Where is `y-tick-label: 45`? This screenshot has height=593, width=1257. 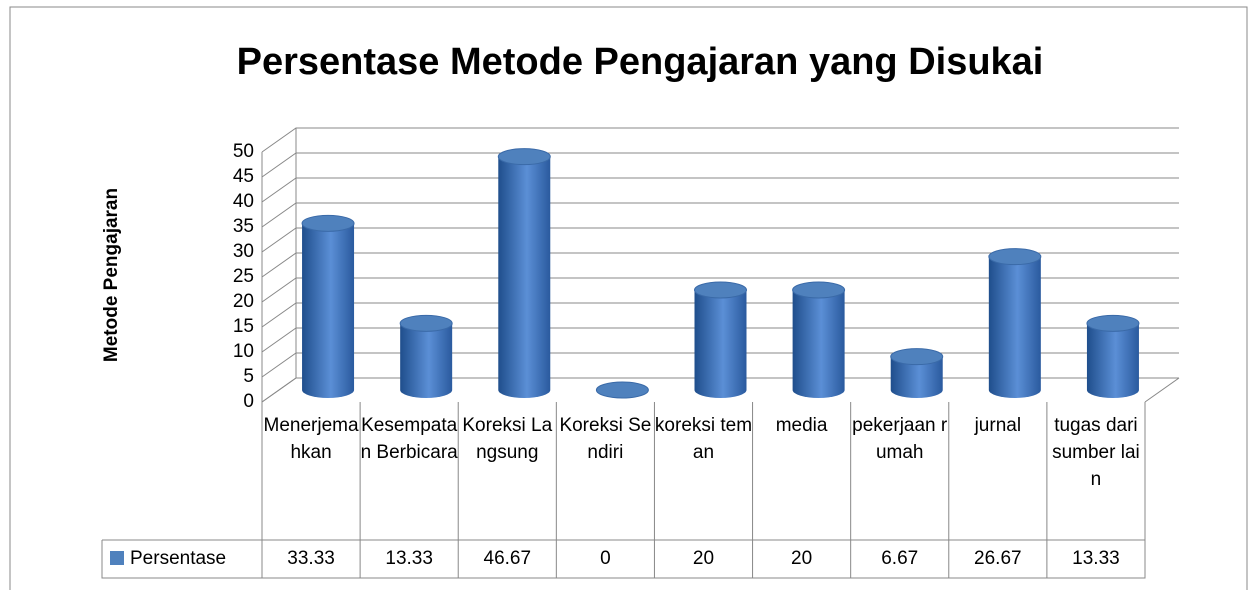 y-tick-label: 45 is located at coordinates (243, 176).